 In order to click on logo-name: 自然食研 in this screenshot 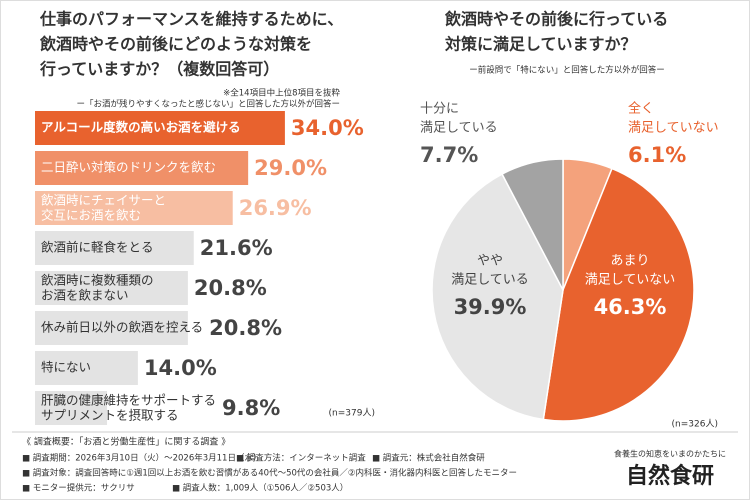, I will do `click(670, 476)`.